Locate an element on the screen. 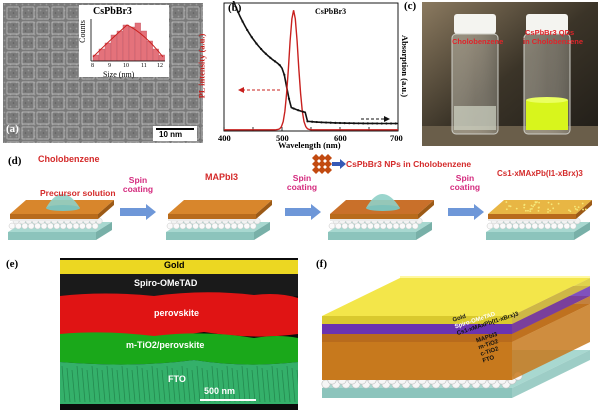 This screenshot has width=600, height=414. np-arrow is located at coordinates (339, 164).